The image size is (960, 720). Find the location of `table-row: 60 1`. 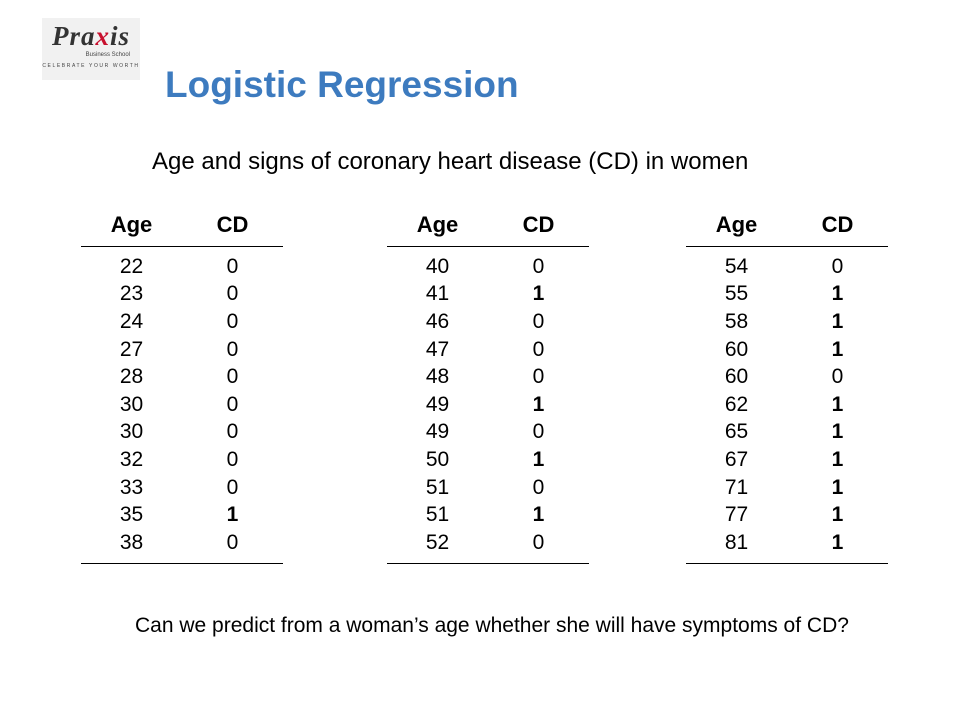

table-row: 60 1 is located at coordinates (787, 350).